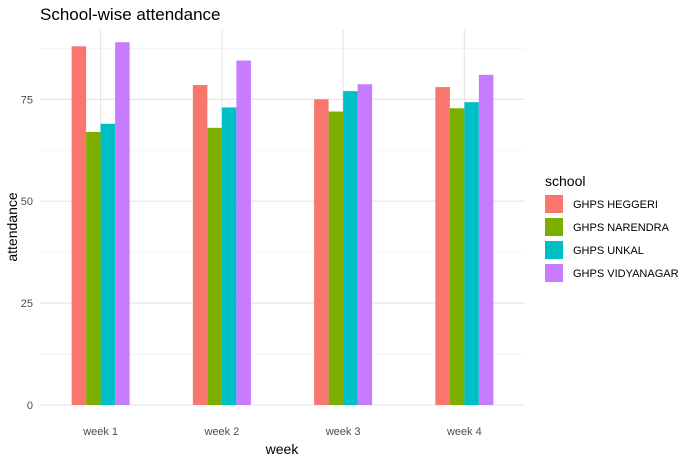  I want to click on y-tick-label: 75, so click(27, 100).